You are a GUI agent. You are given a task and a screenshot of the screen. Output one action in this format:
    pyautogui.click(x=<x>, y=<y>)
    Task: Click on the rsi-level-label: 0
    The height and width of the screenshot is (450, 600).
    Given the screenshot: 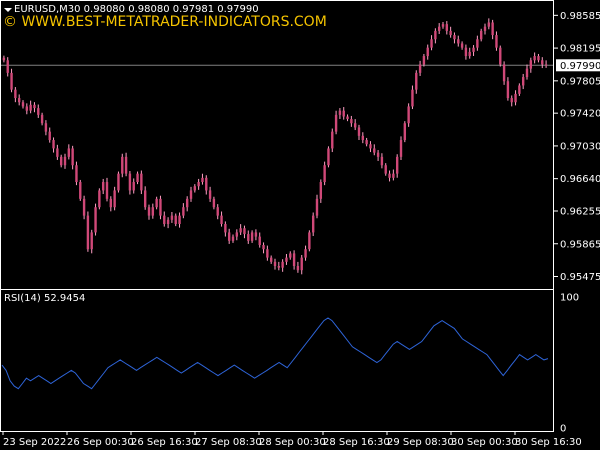 What is the action you would take?
    pyautogui.click(x=563, y=429)
    